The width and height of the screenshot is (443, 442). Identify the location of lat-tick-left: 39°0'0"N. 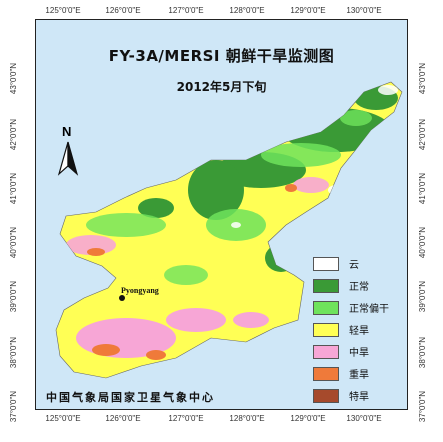
(14, 296).